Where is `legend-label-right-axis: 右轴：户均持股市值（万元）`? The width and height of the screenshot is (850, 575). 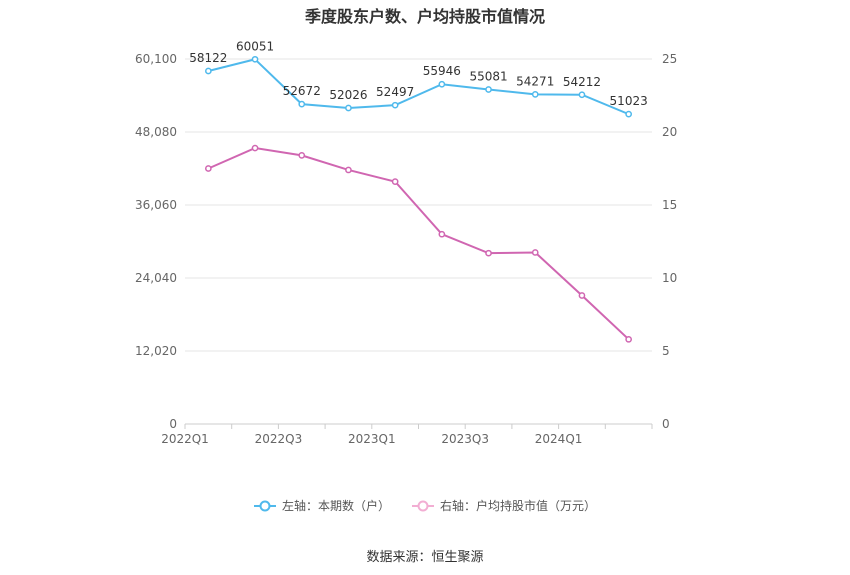 legend-label-right-axis: 右轴：户均持股市值（万元） is located at coordinates (518, 506).